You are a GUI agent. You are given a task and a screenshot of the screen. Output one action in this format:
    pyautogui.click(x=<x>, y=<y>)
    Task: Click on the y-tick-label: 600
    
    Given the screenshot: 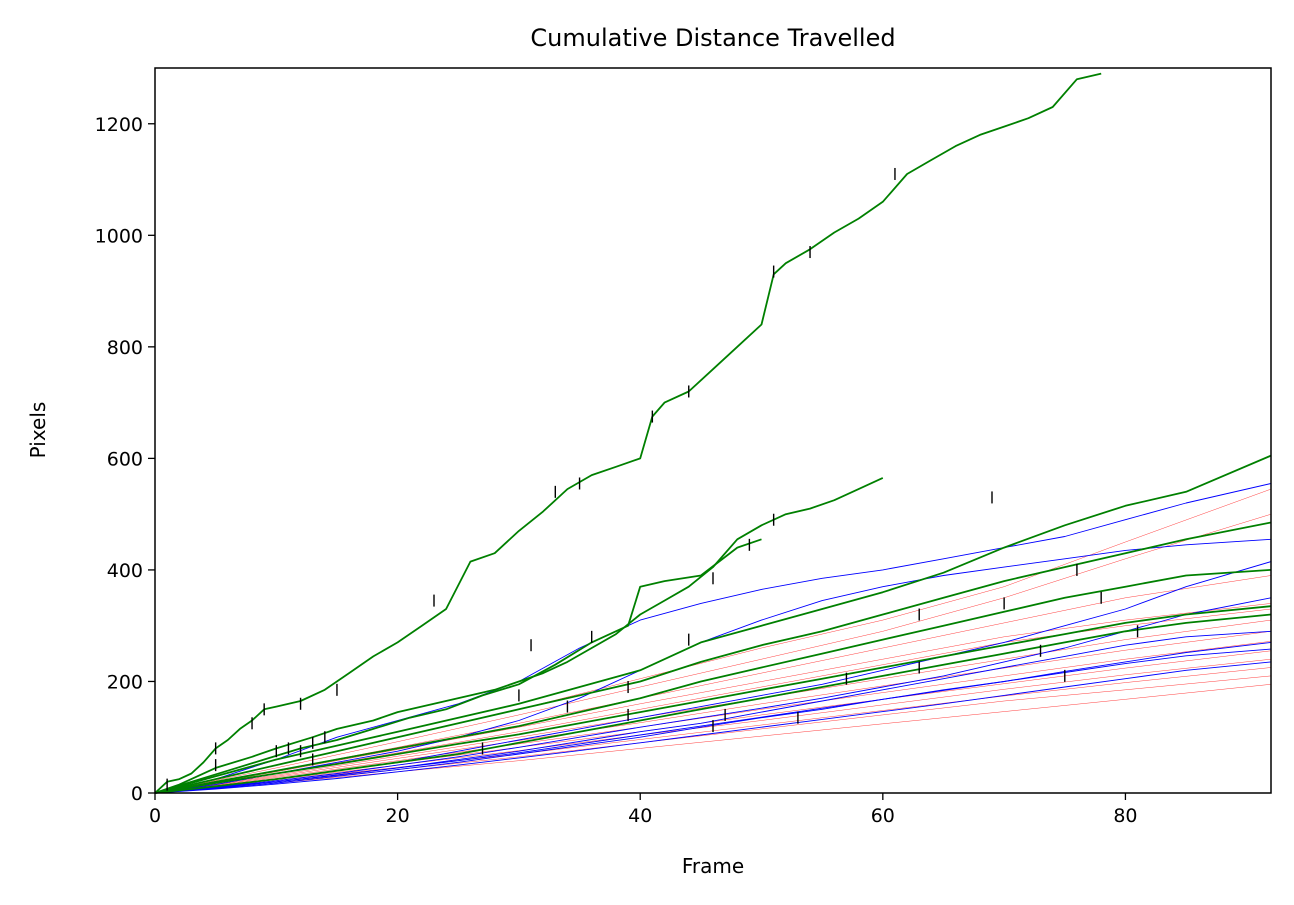 What is the action you would take?
    pyautogui.click(x=125, y=459)
    